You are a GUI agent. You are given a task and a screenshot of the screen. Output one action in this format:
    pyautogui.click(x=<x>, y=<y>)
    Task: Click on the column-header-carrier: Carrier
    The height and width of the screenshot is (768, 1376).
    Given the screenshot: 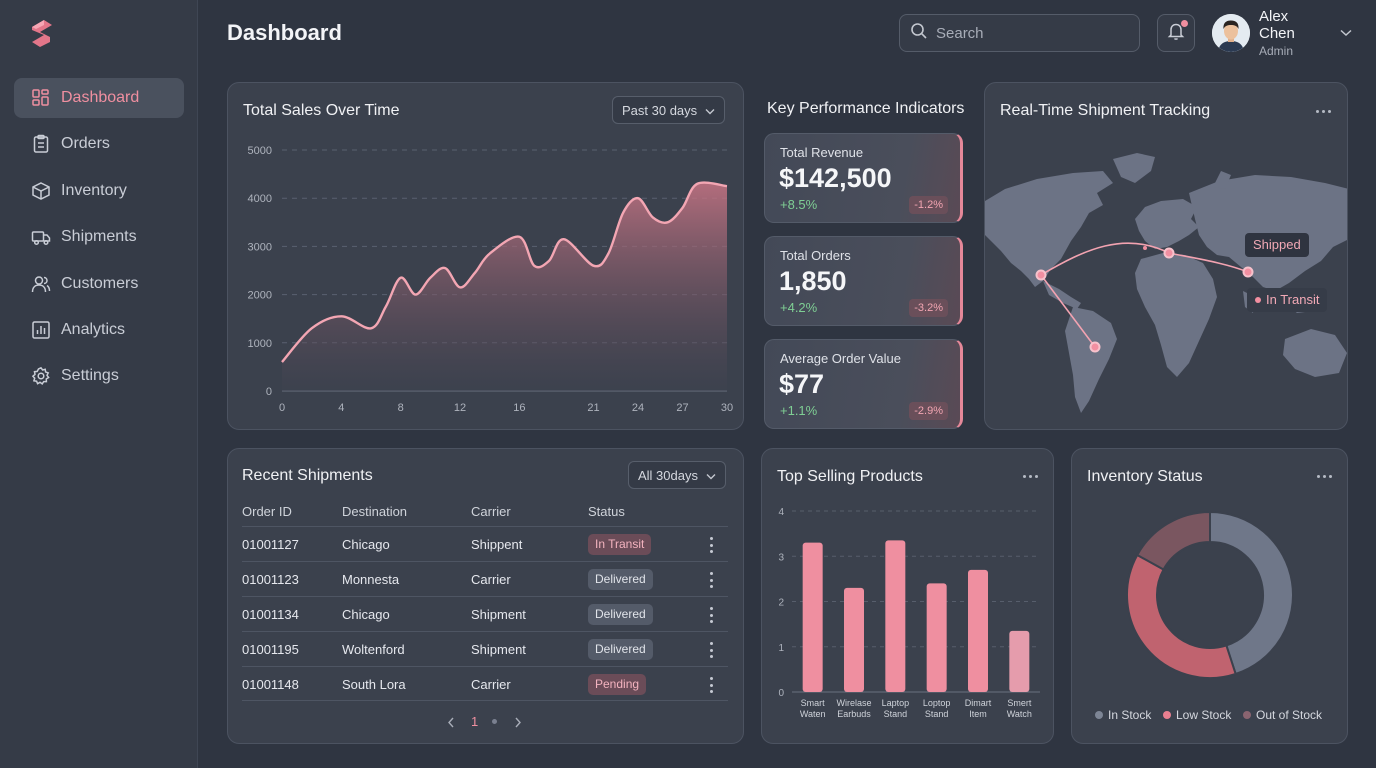 What is the action you would take?
    pyautogui.click(x=491, y=511)
    